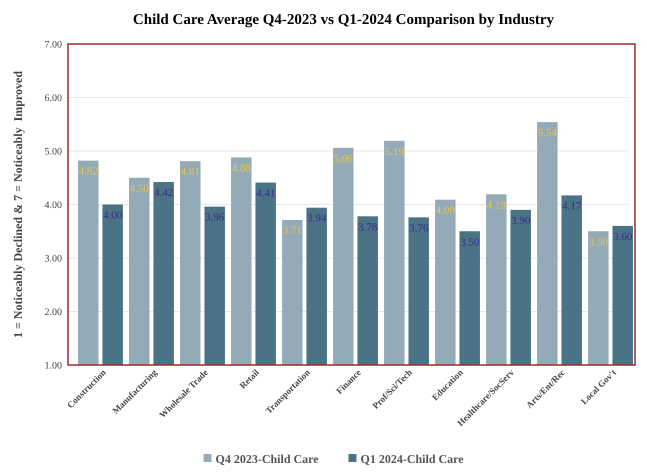 This screenshot has width=647, height=475. I want to click on data-label: 4.41, so click(266, 194).